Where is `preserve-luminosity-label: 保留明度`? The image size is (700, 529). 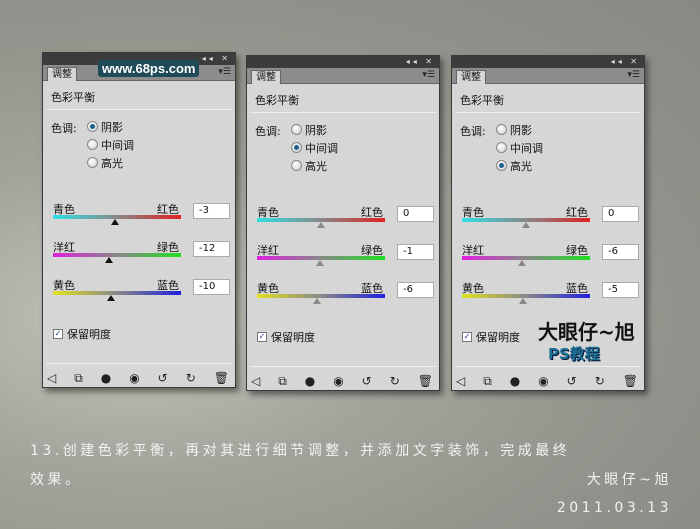
preserve-luminosity-label: 保留明度 is located at coordinates (293, 337).